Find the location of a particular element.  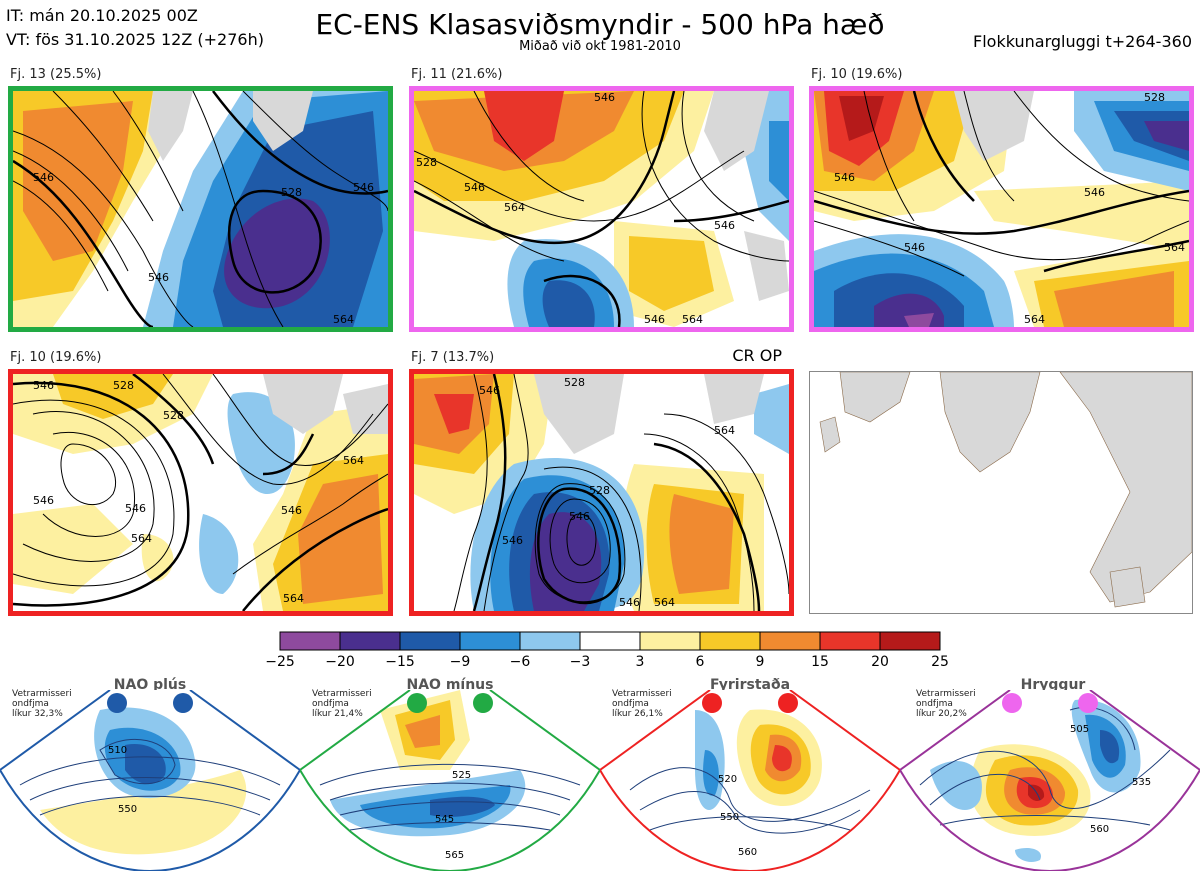

panel-2-label: Fj. 11 (21.6%) is located at coordinates (457, 74).